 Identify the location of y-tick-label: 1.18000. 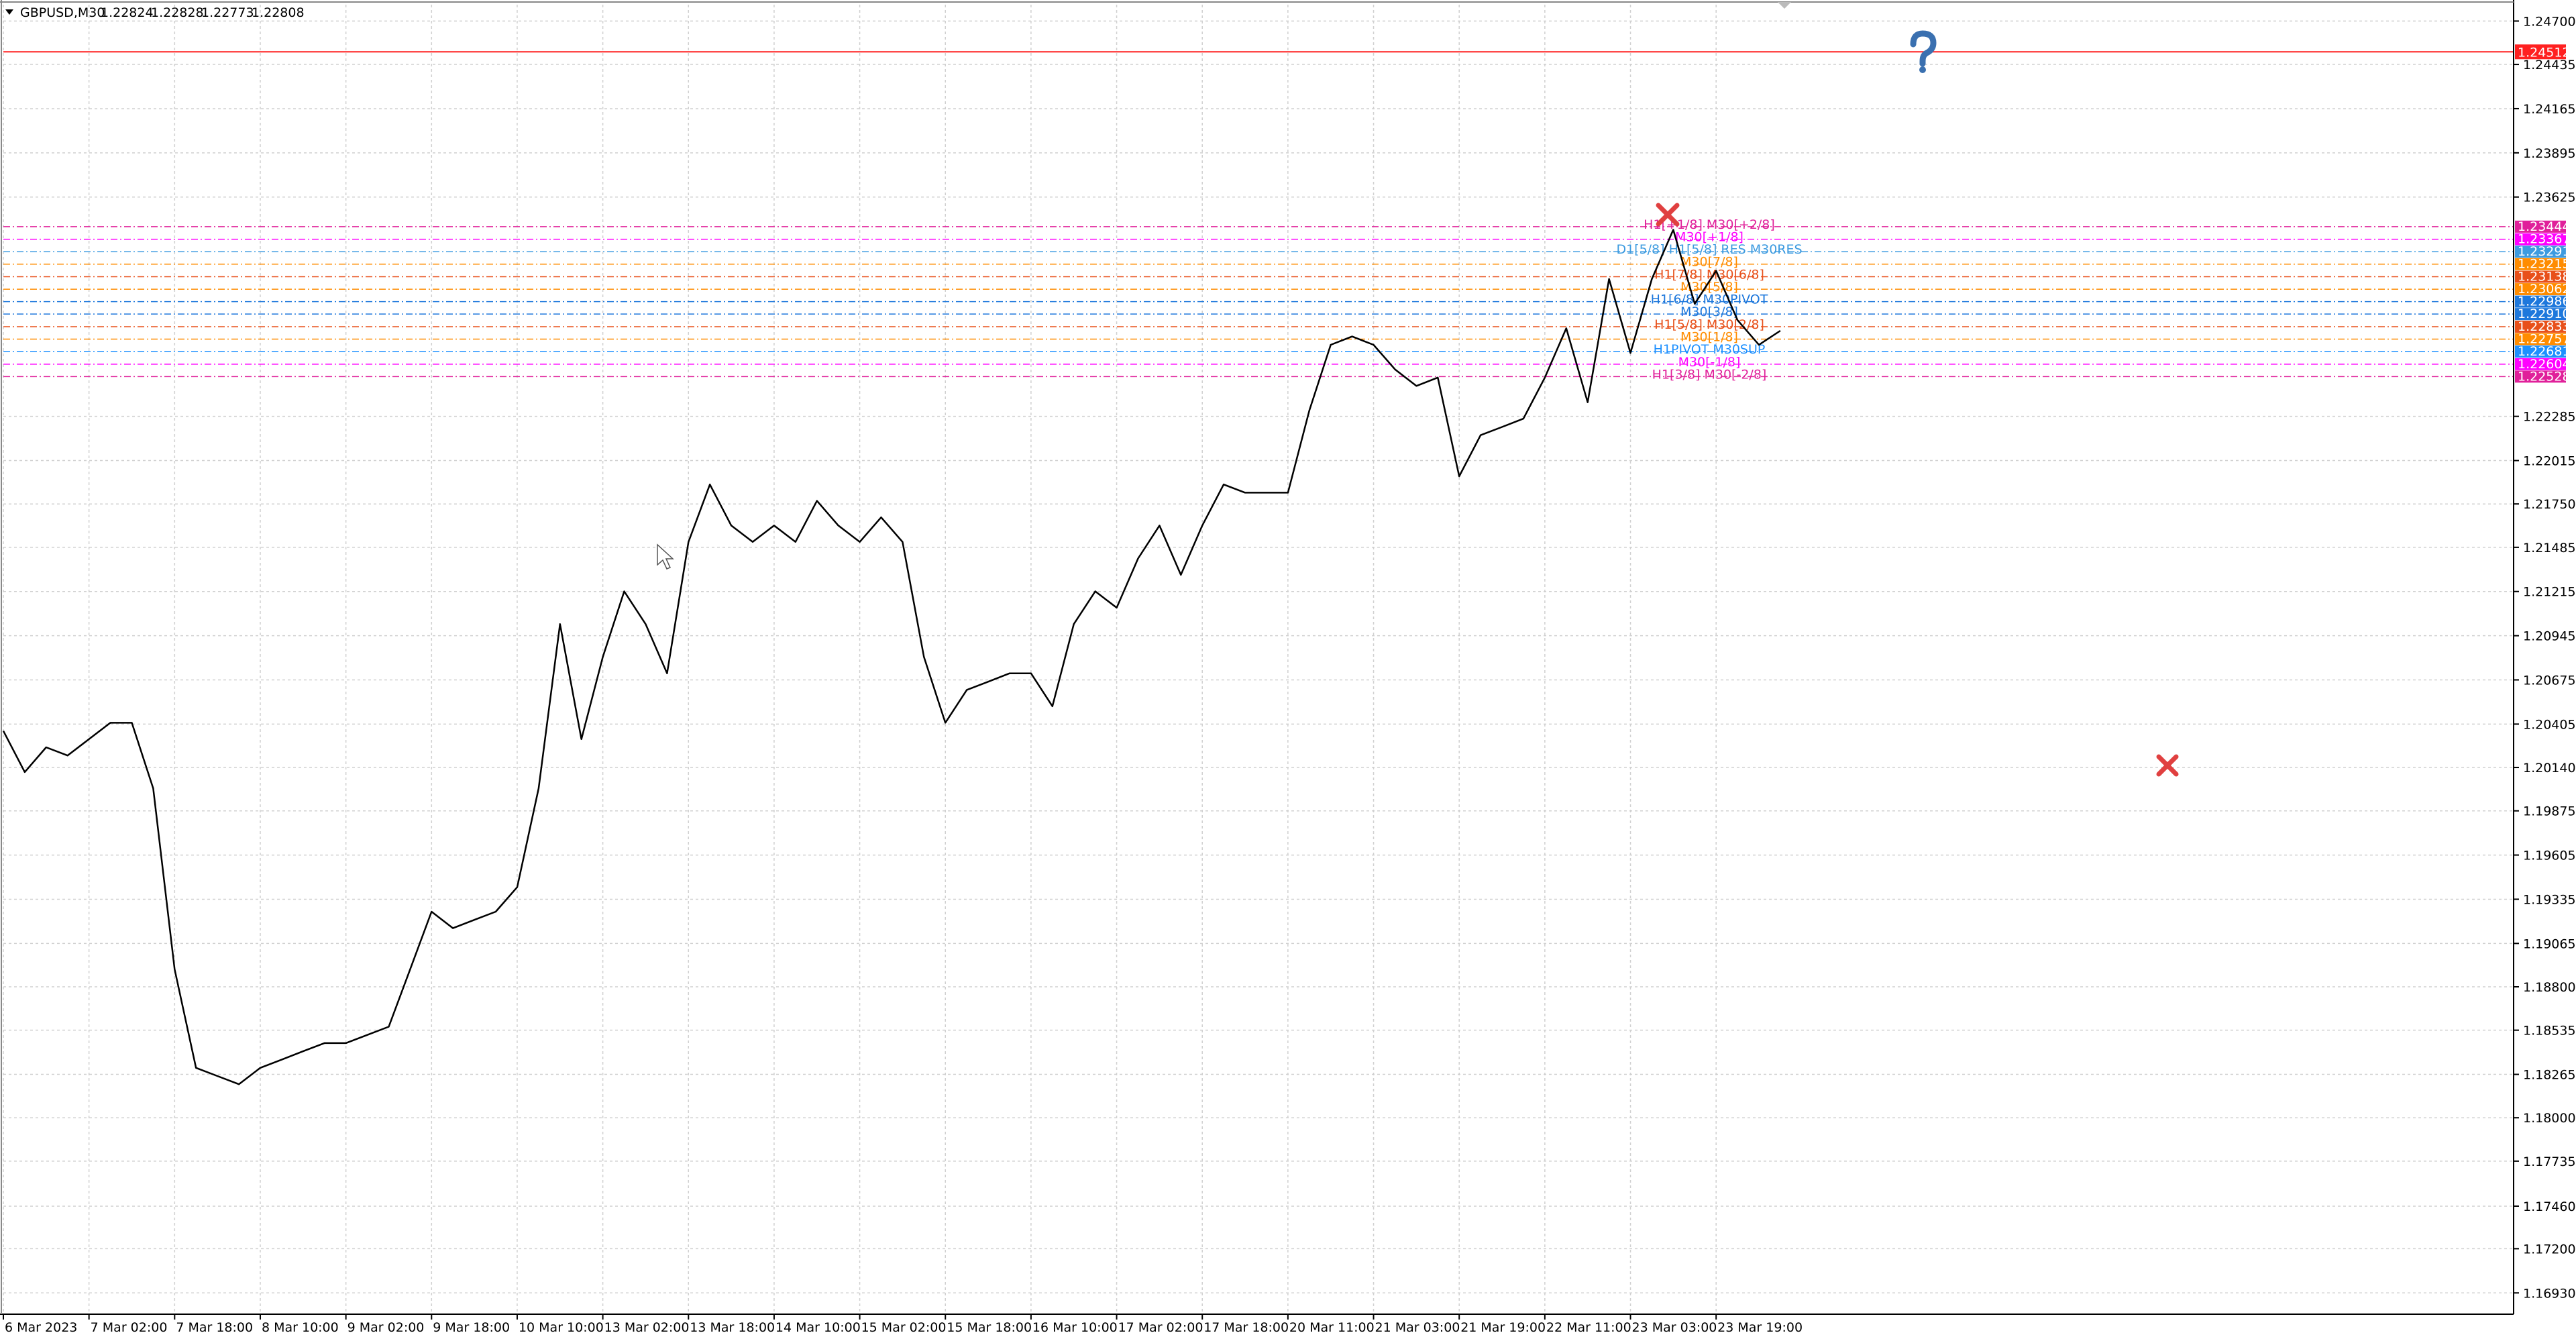
(2549, 1118).